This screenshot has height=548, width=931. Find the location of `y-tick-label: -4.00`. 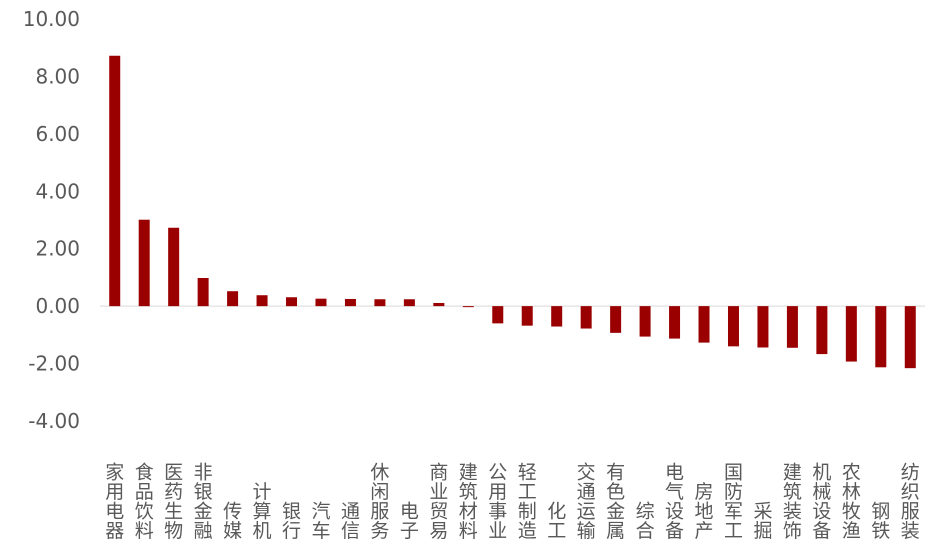

y-tick-label: -4.00 is located at coordinates (54, 421).